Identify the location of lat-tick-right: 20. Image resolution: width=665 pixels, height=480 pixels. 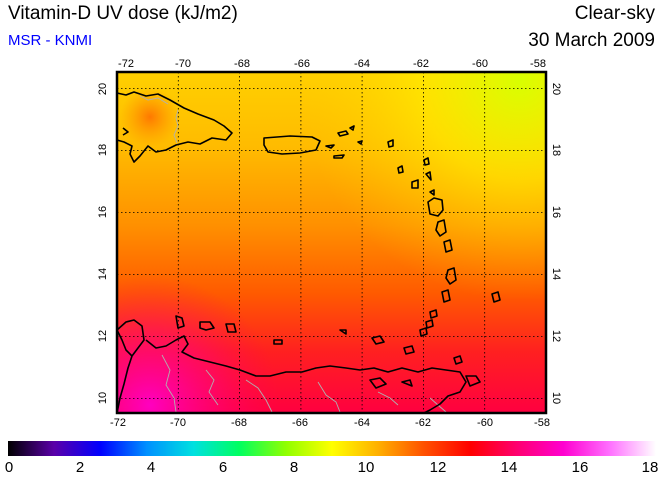
(556, 89).